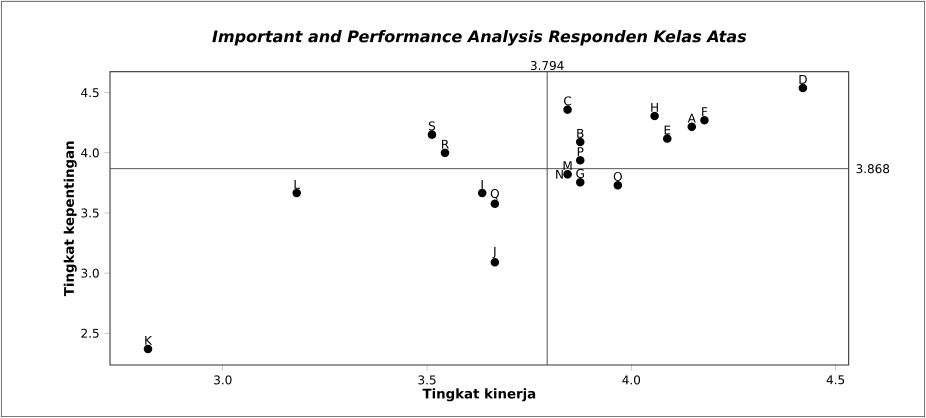 The image size is (926, 418). Describe the element at coordinates (835, 379) in the screenshot. I see `x-tick-label: 4.5` at that location.